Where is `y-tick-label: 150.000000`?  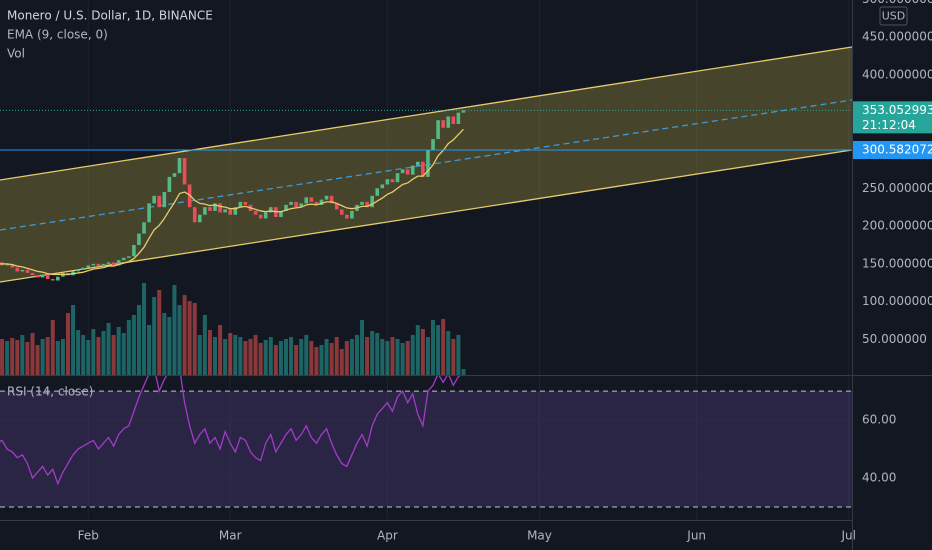 y-tick-label: 150.000000 is located at coordinates (897, 263).